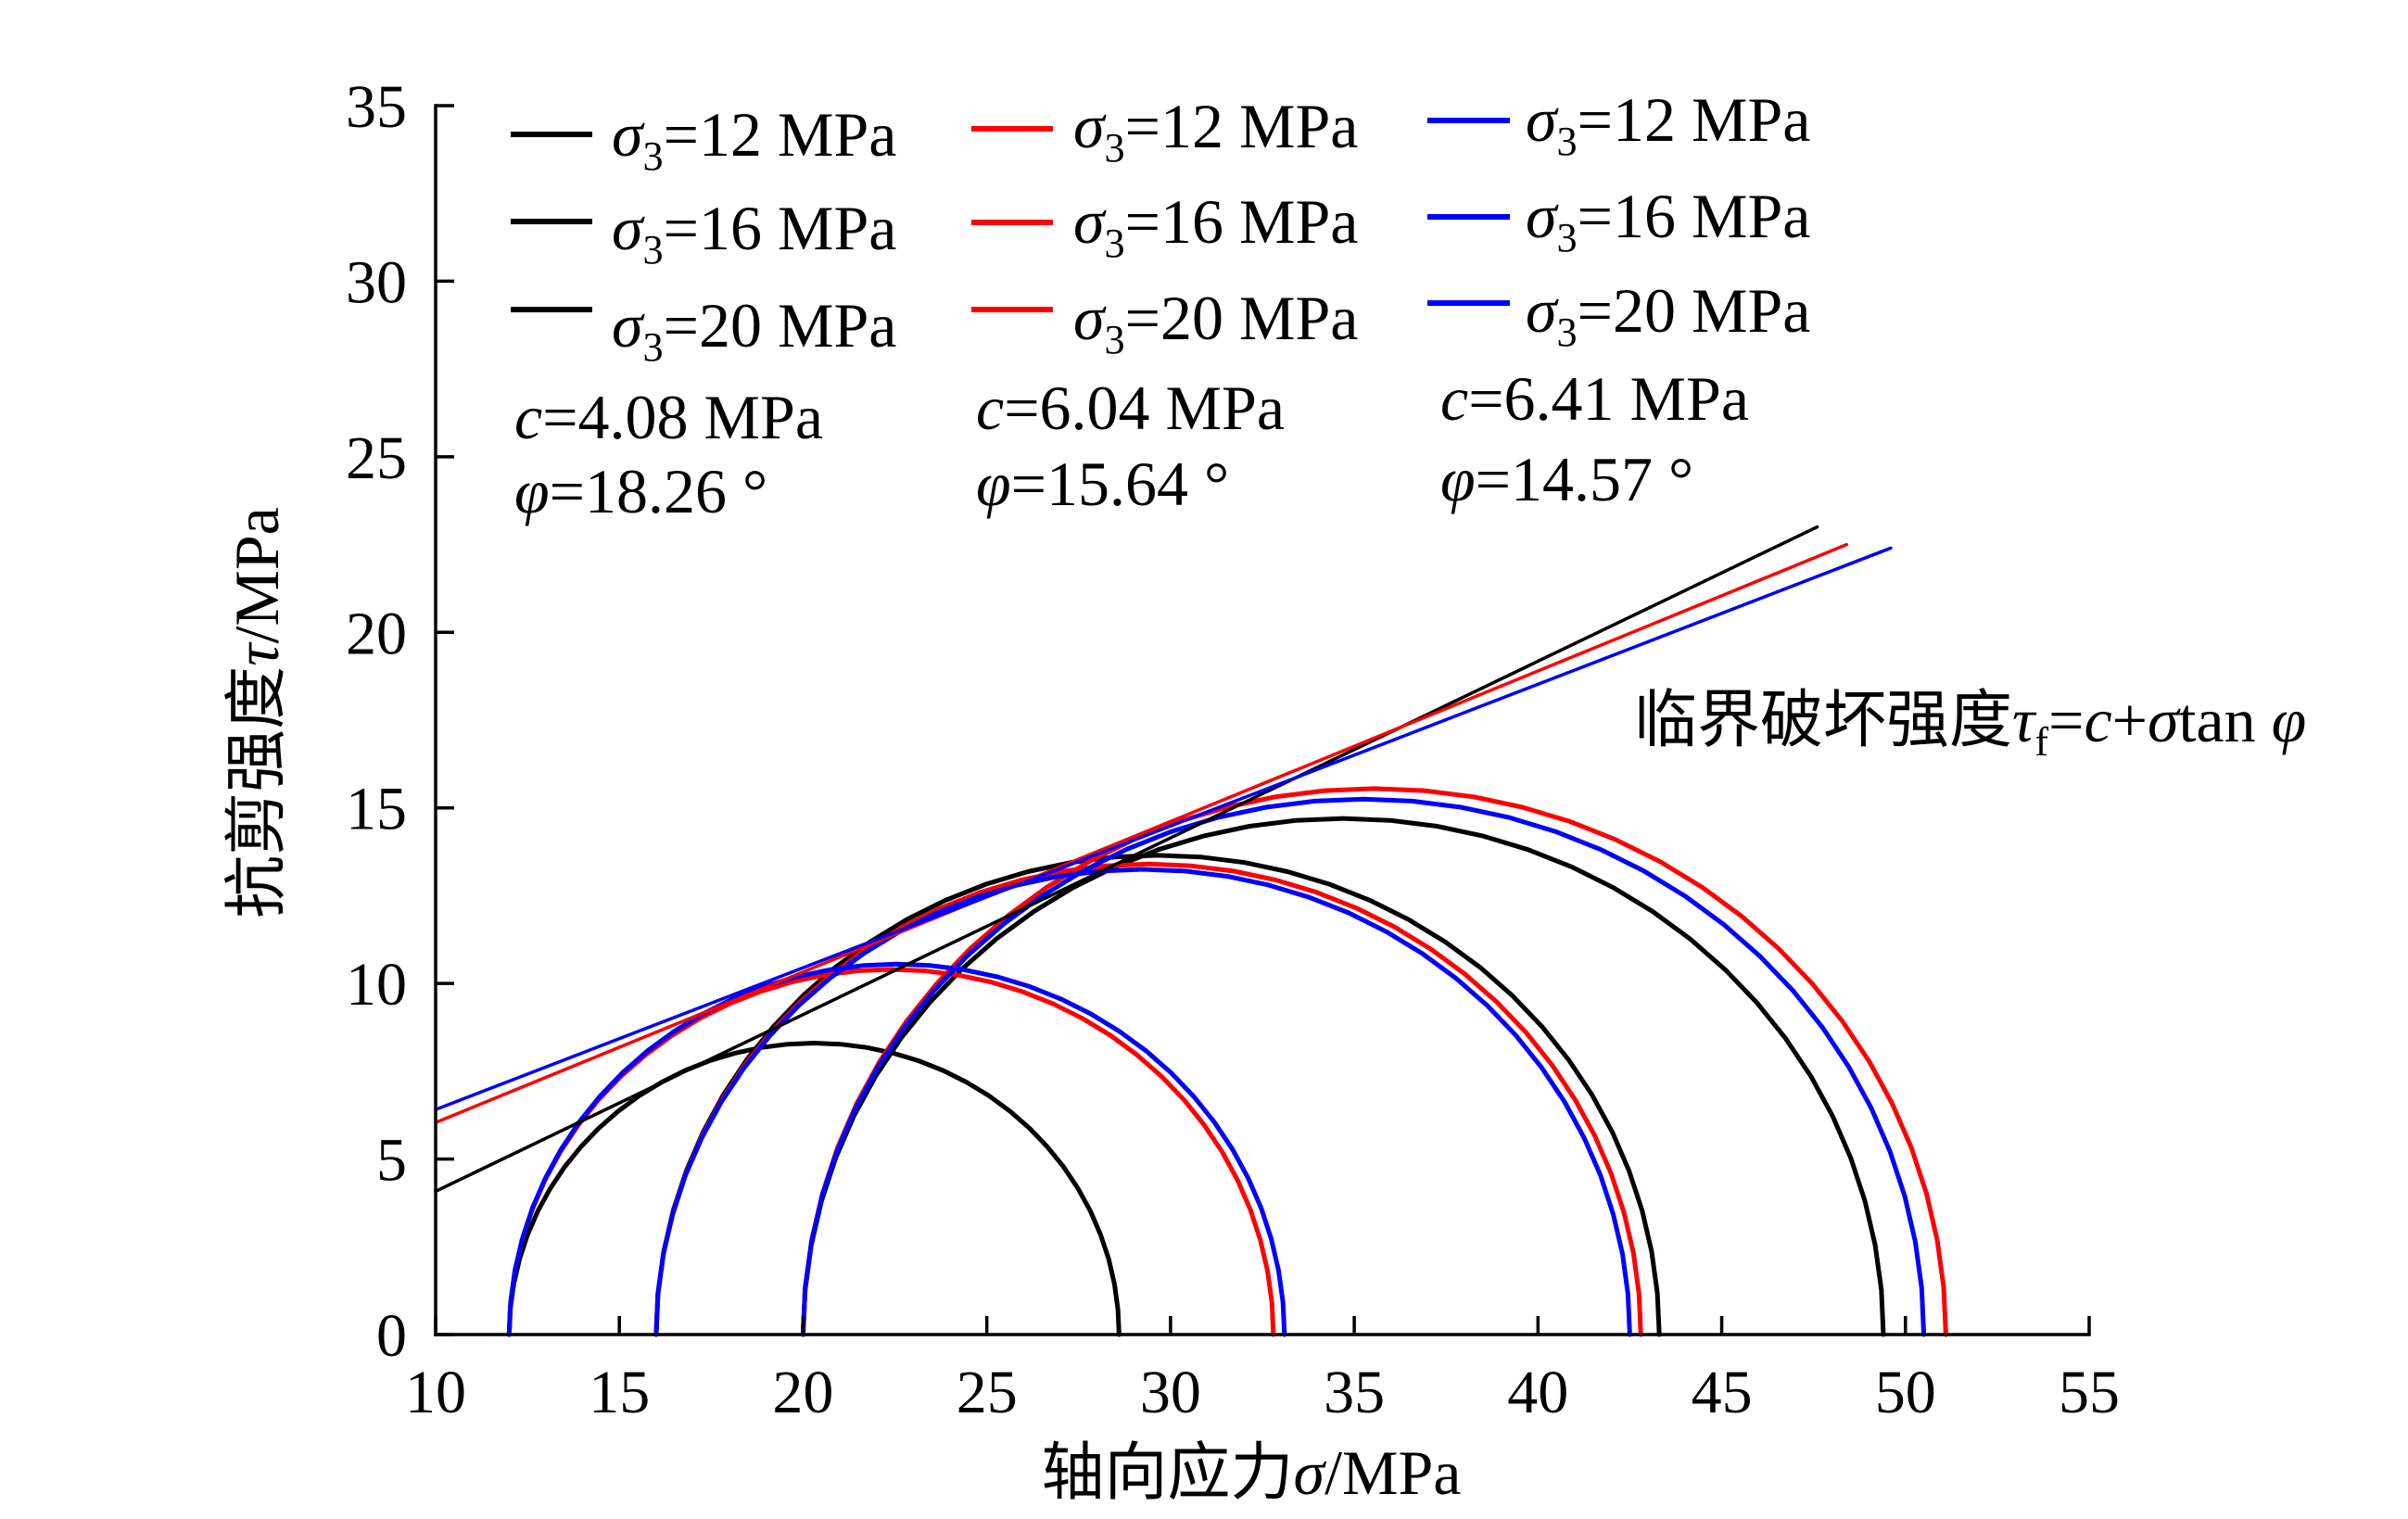 The height and width of the screenshot is (1519, 2408). Describe the element at coordinates (391, 1336) in the screenshot. I see `y-tick-label: 0` at that location.